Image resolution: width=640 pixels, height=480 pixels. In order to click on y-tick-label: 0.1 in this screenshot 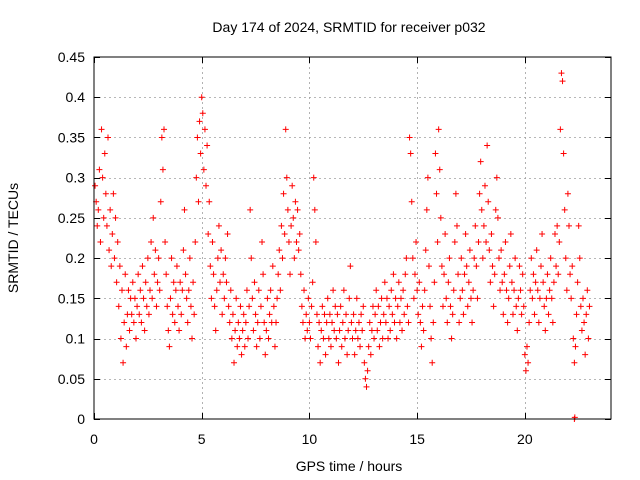, I will do `click(76, 339)`.